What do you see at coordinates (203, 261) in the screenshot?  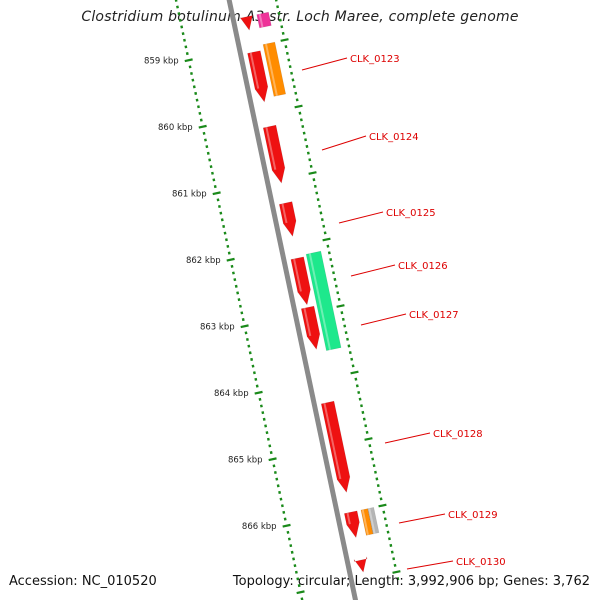 I see `ruler-label: 862 kbp` at bounding box center [203, 261].